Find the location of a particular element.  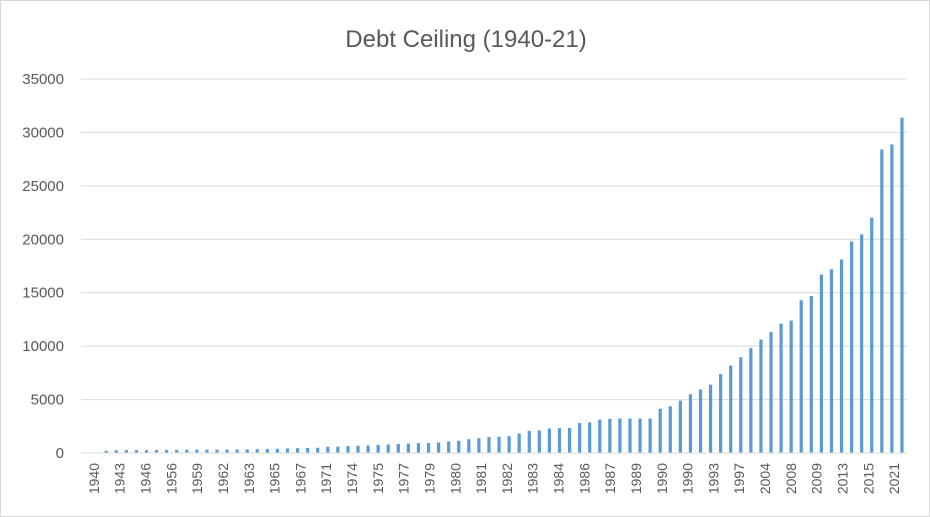

y-tick-label: 5000 is located at coordinates (47, 400).